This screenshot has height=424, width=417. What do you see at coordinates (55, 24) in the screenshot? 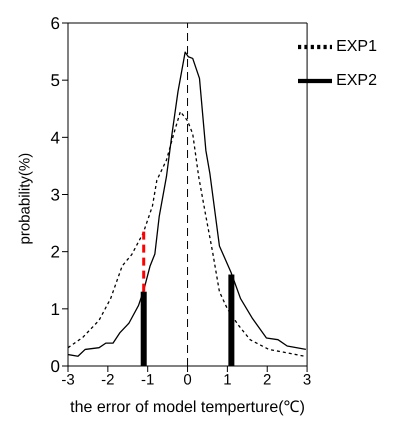
I see `y-tick-label: 6` at bounding box center [55, 24].